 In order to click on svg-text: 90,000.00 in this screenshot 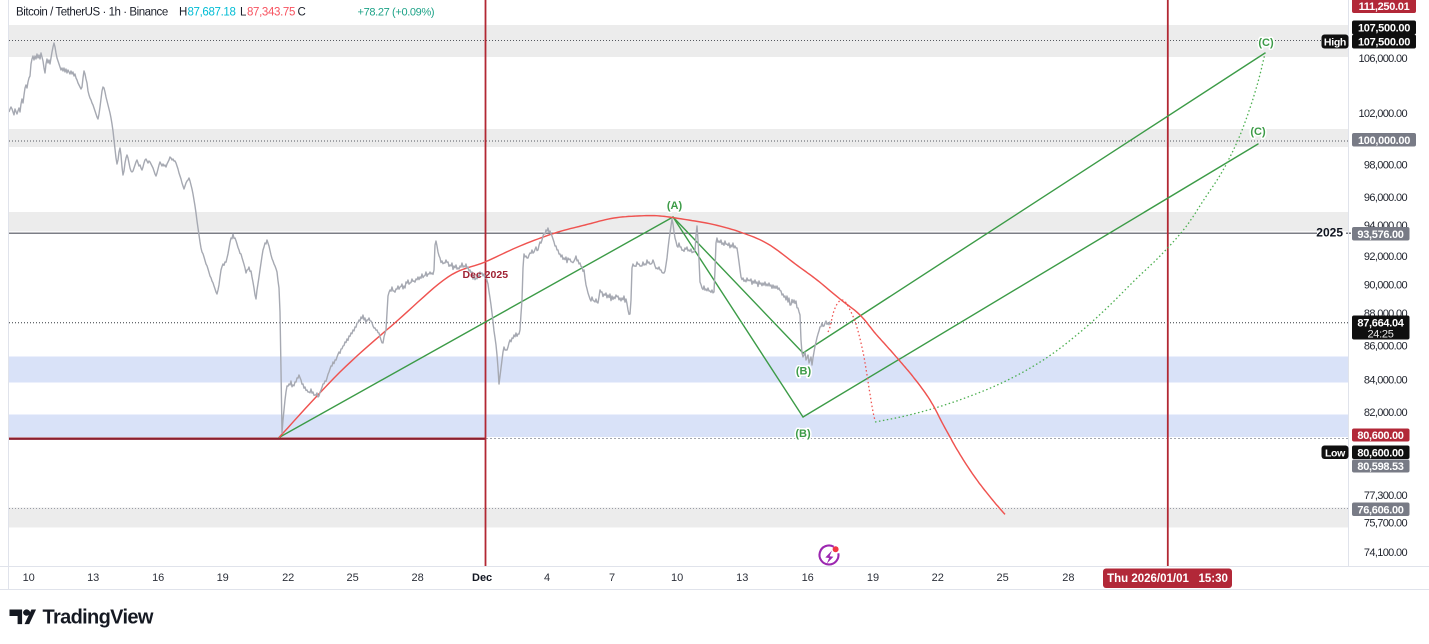, I will do `click(1386, 285)`.